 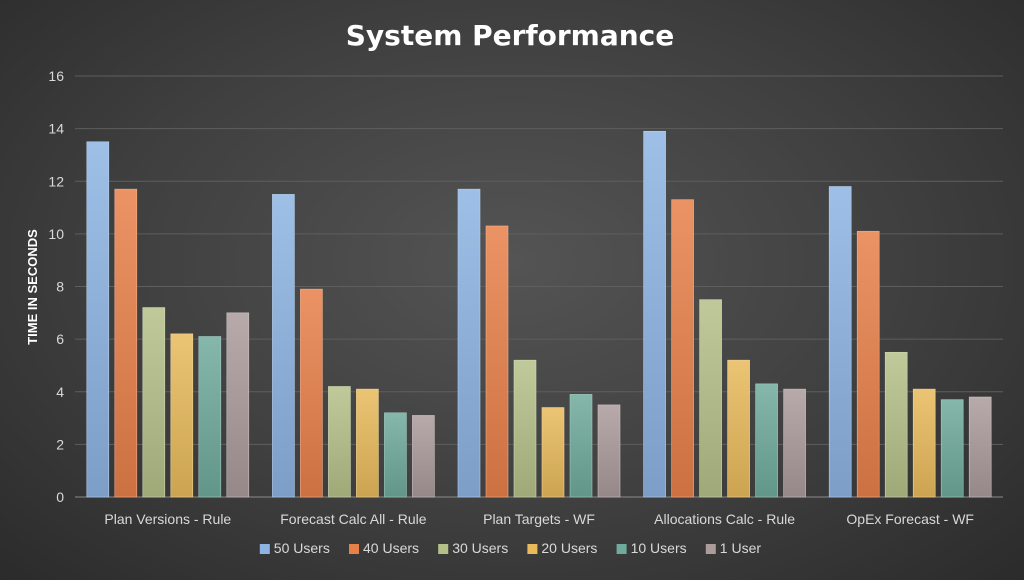 I want to click on legend-label: 20 Users, so click(x=569, y=548).